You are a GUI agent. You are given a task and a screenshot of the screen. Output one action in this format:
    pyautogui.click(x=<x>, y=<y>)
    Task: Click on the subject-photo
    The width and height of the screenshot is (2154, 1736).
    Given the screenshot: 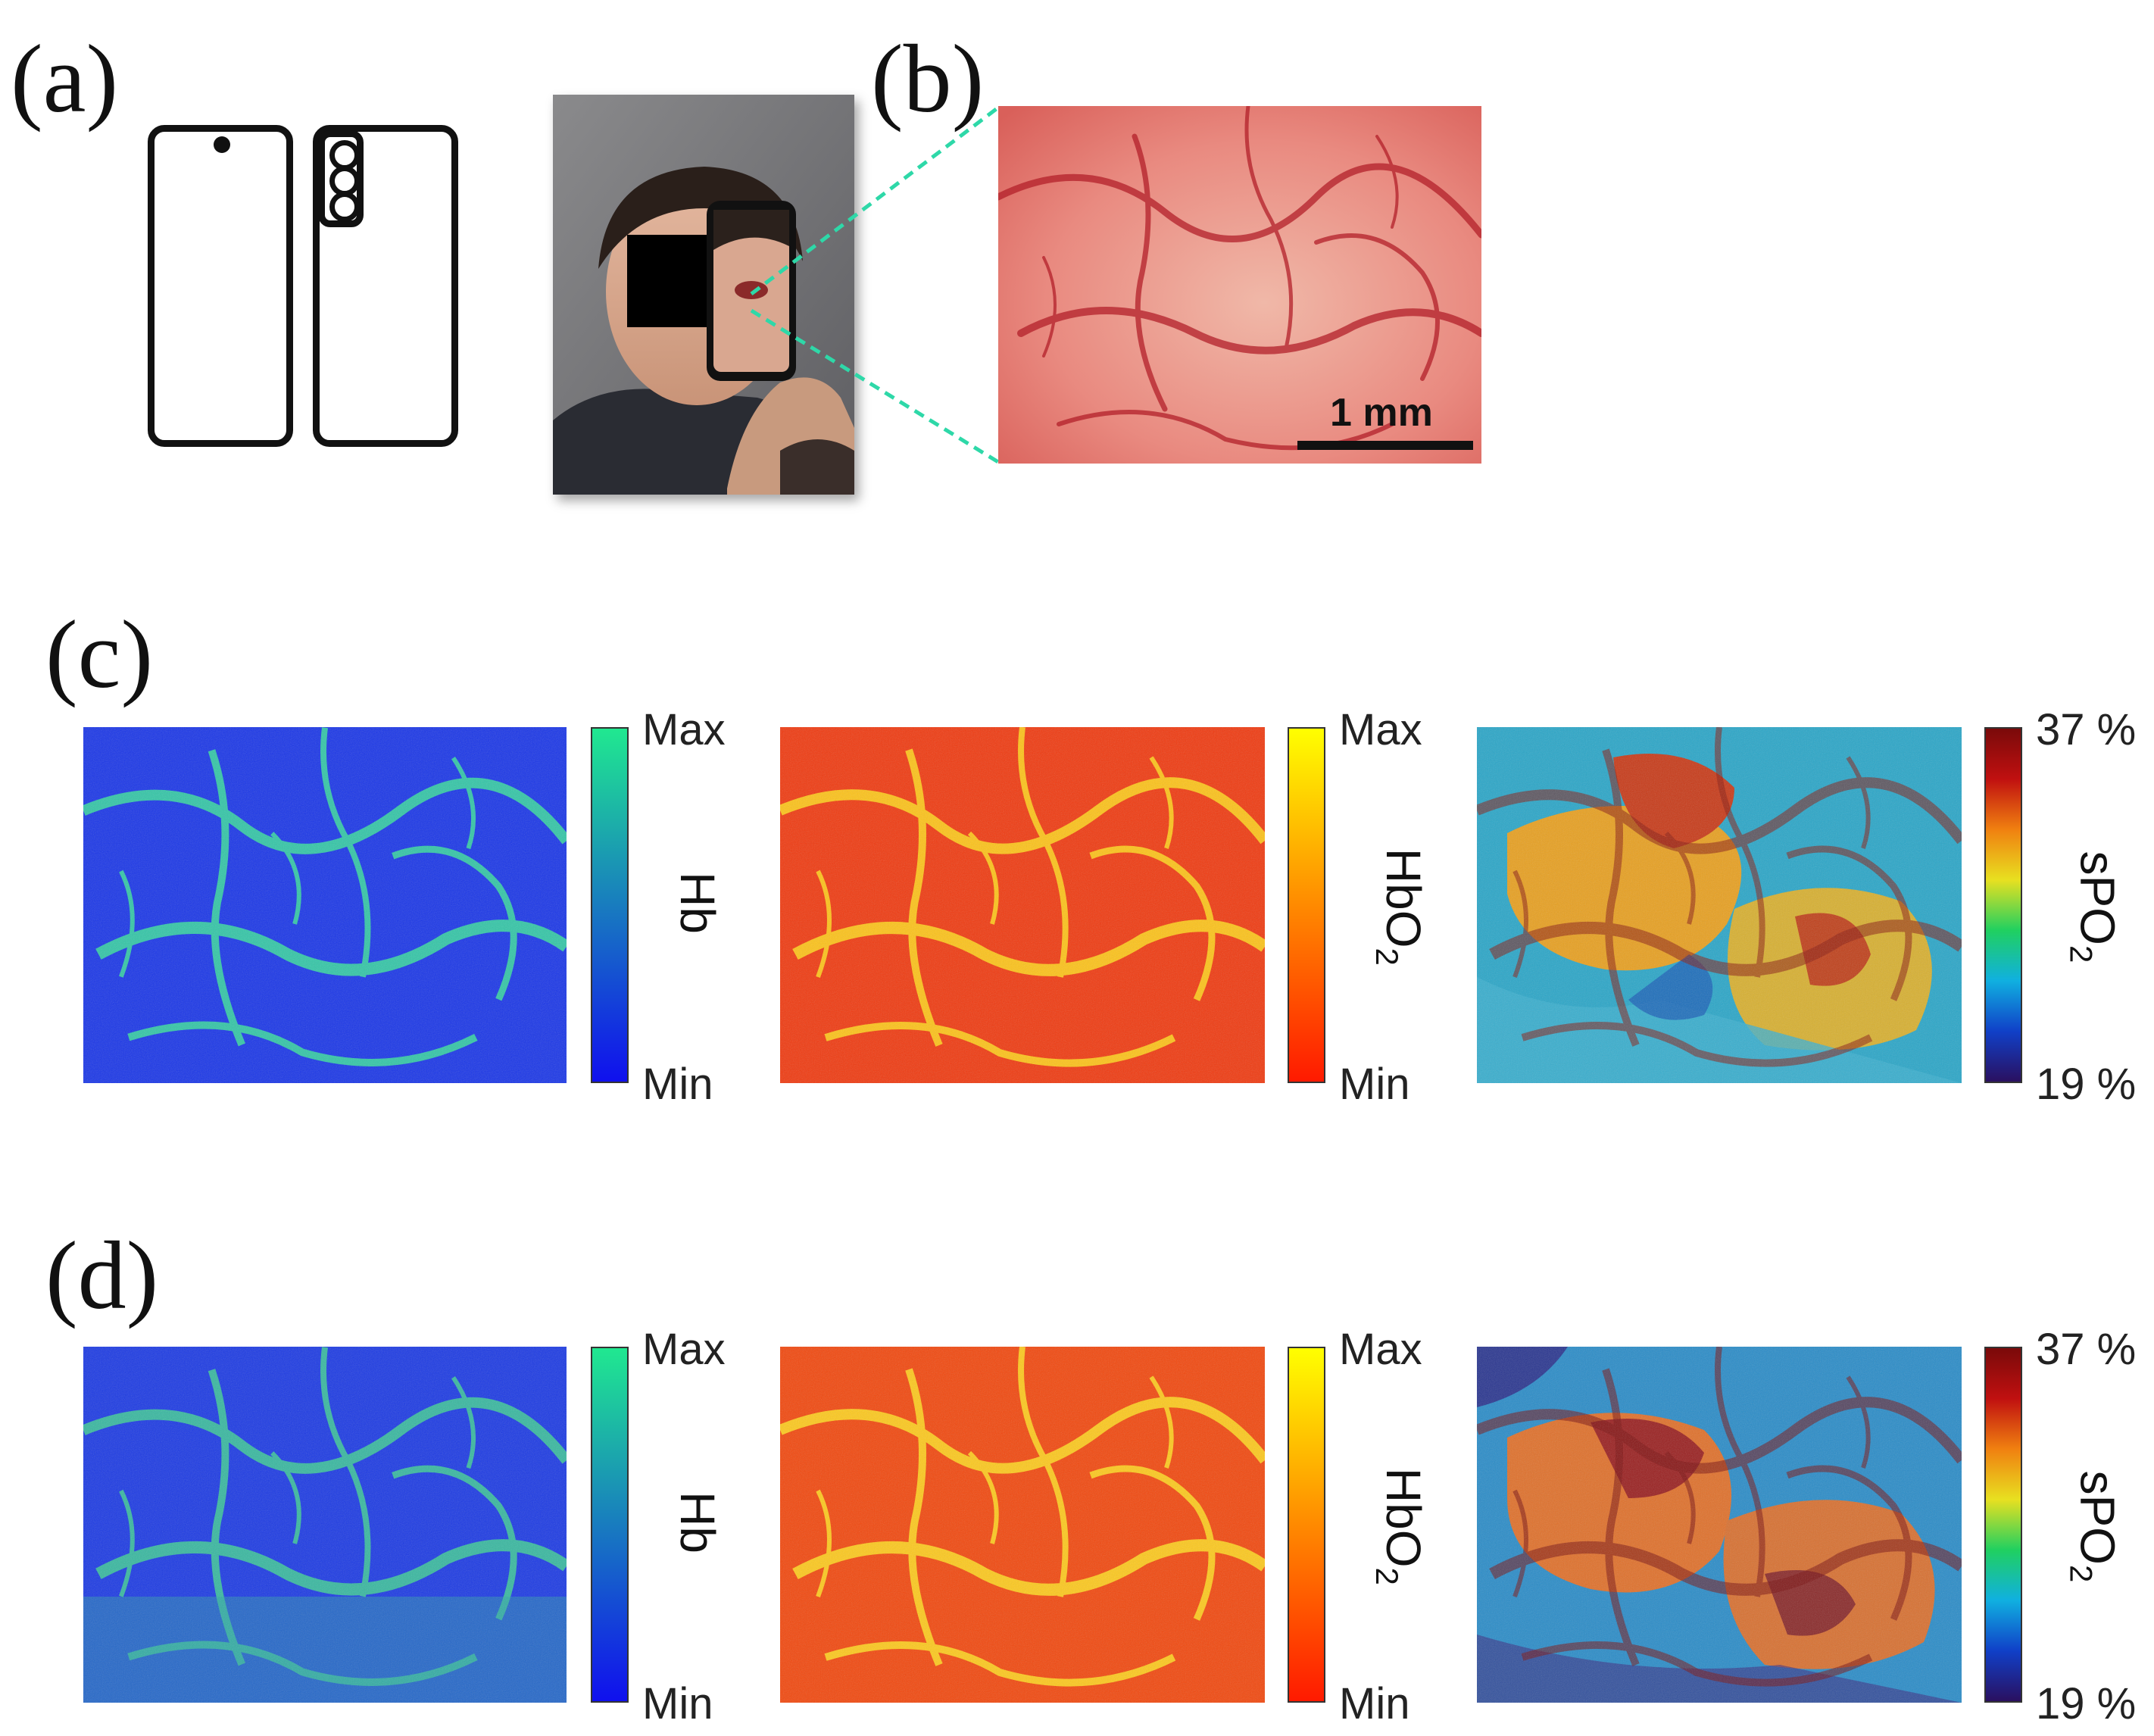 What is the action you would take?
    pyautogui.click(x=703, y=295)
    